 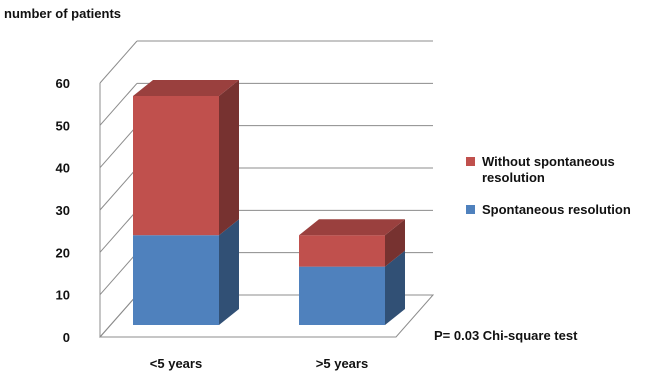 What do you see at coordinates (470, 209) in the screenshot?
I see `legend-swatch-blue` at bounding box center [470, 209].